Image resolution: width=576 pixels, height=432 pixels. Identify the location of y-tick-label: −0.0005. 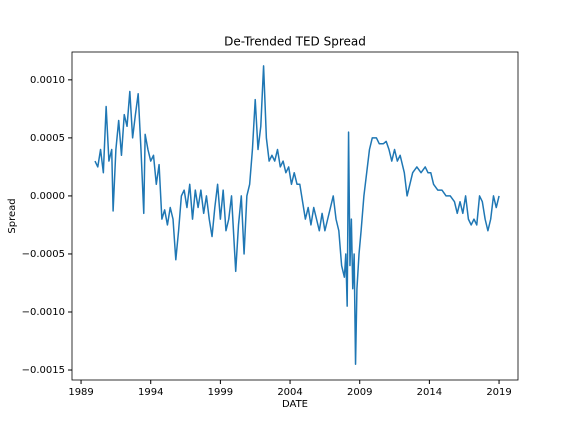
(43, 254).